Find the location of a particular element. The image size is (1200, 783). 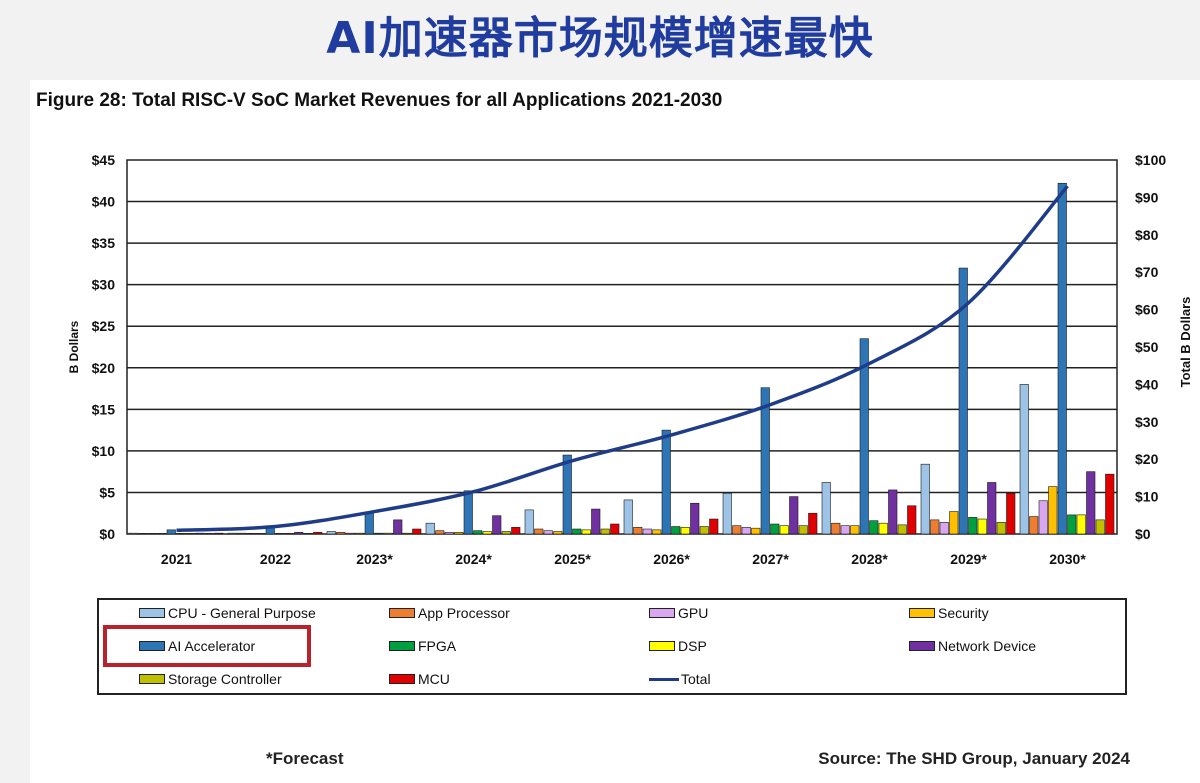

legend-label: Storage Controller is located at coordinates (225, 679).